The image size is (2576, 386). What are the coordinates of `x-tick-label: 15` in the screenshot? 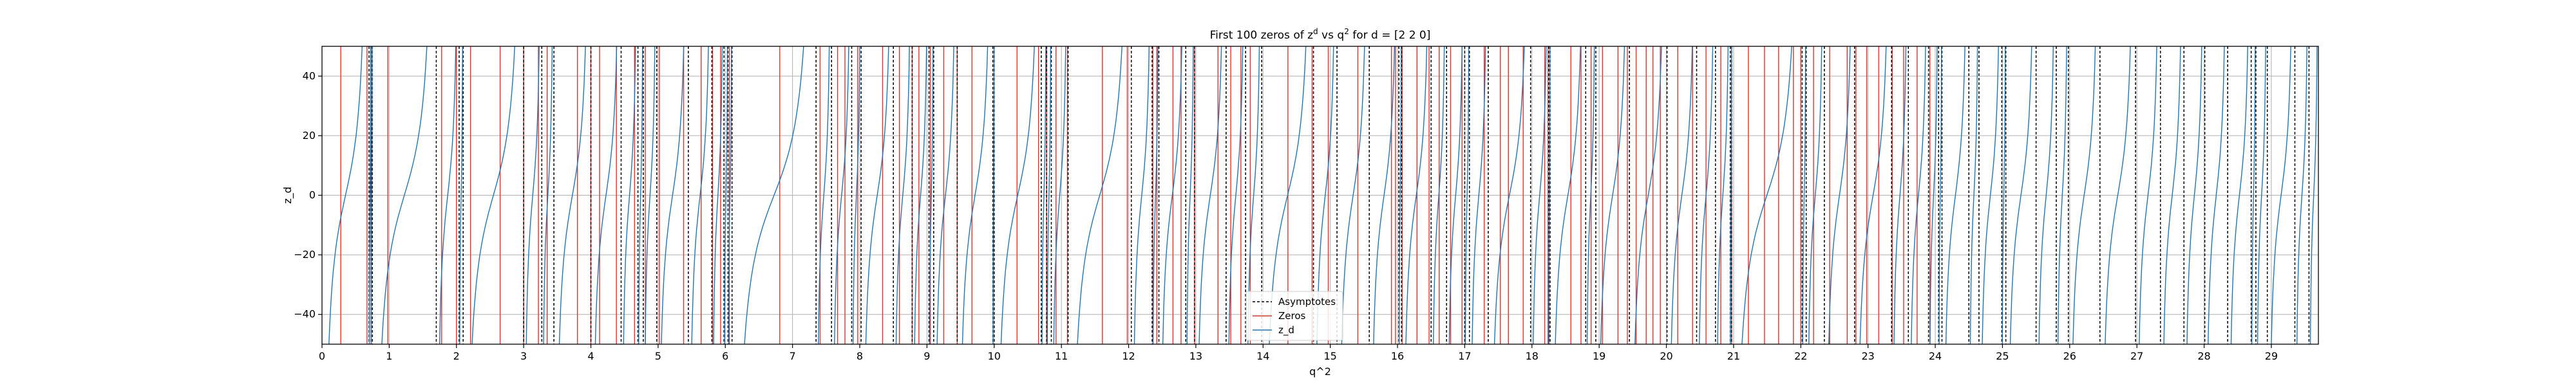 It's located at (1329, 356).